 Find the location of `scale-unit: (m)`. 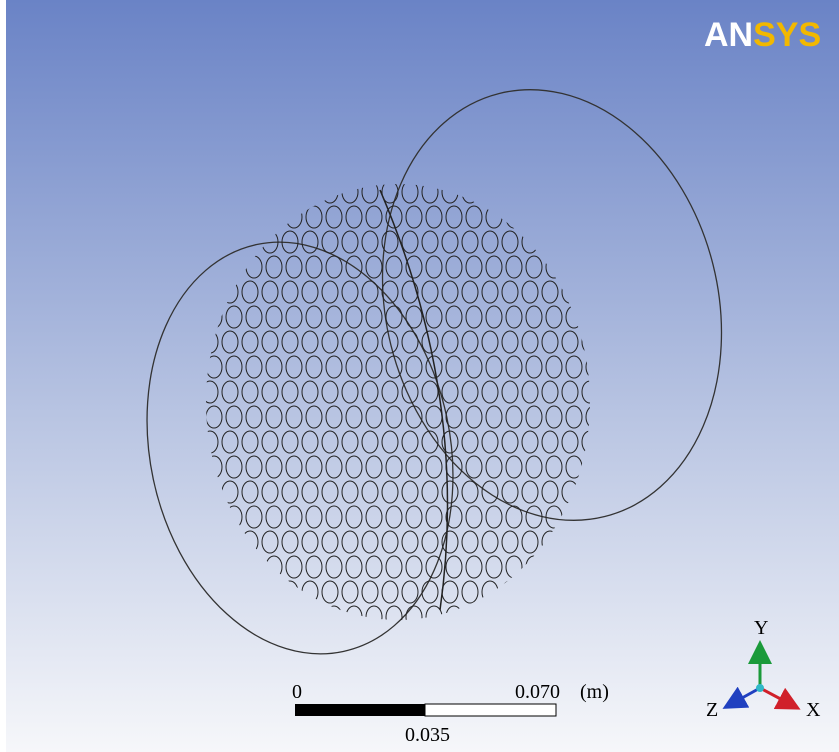

scale-unit: (m) is located at coordinates (594, 692).